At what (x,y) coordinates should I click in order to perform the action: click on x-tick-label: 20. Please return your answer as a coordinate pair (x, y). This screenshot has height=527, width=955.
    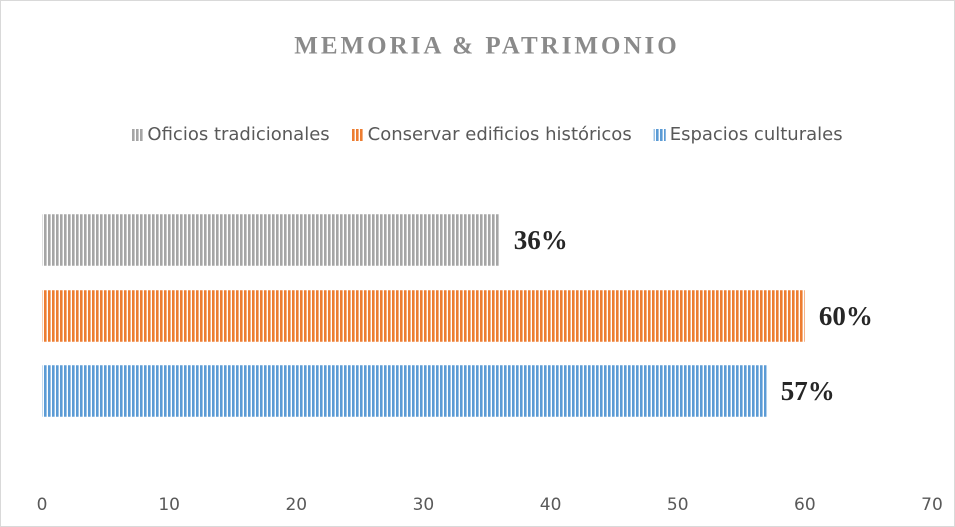
    Looking at the image, I should click on (296, 505).